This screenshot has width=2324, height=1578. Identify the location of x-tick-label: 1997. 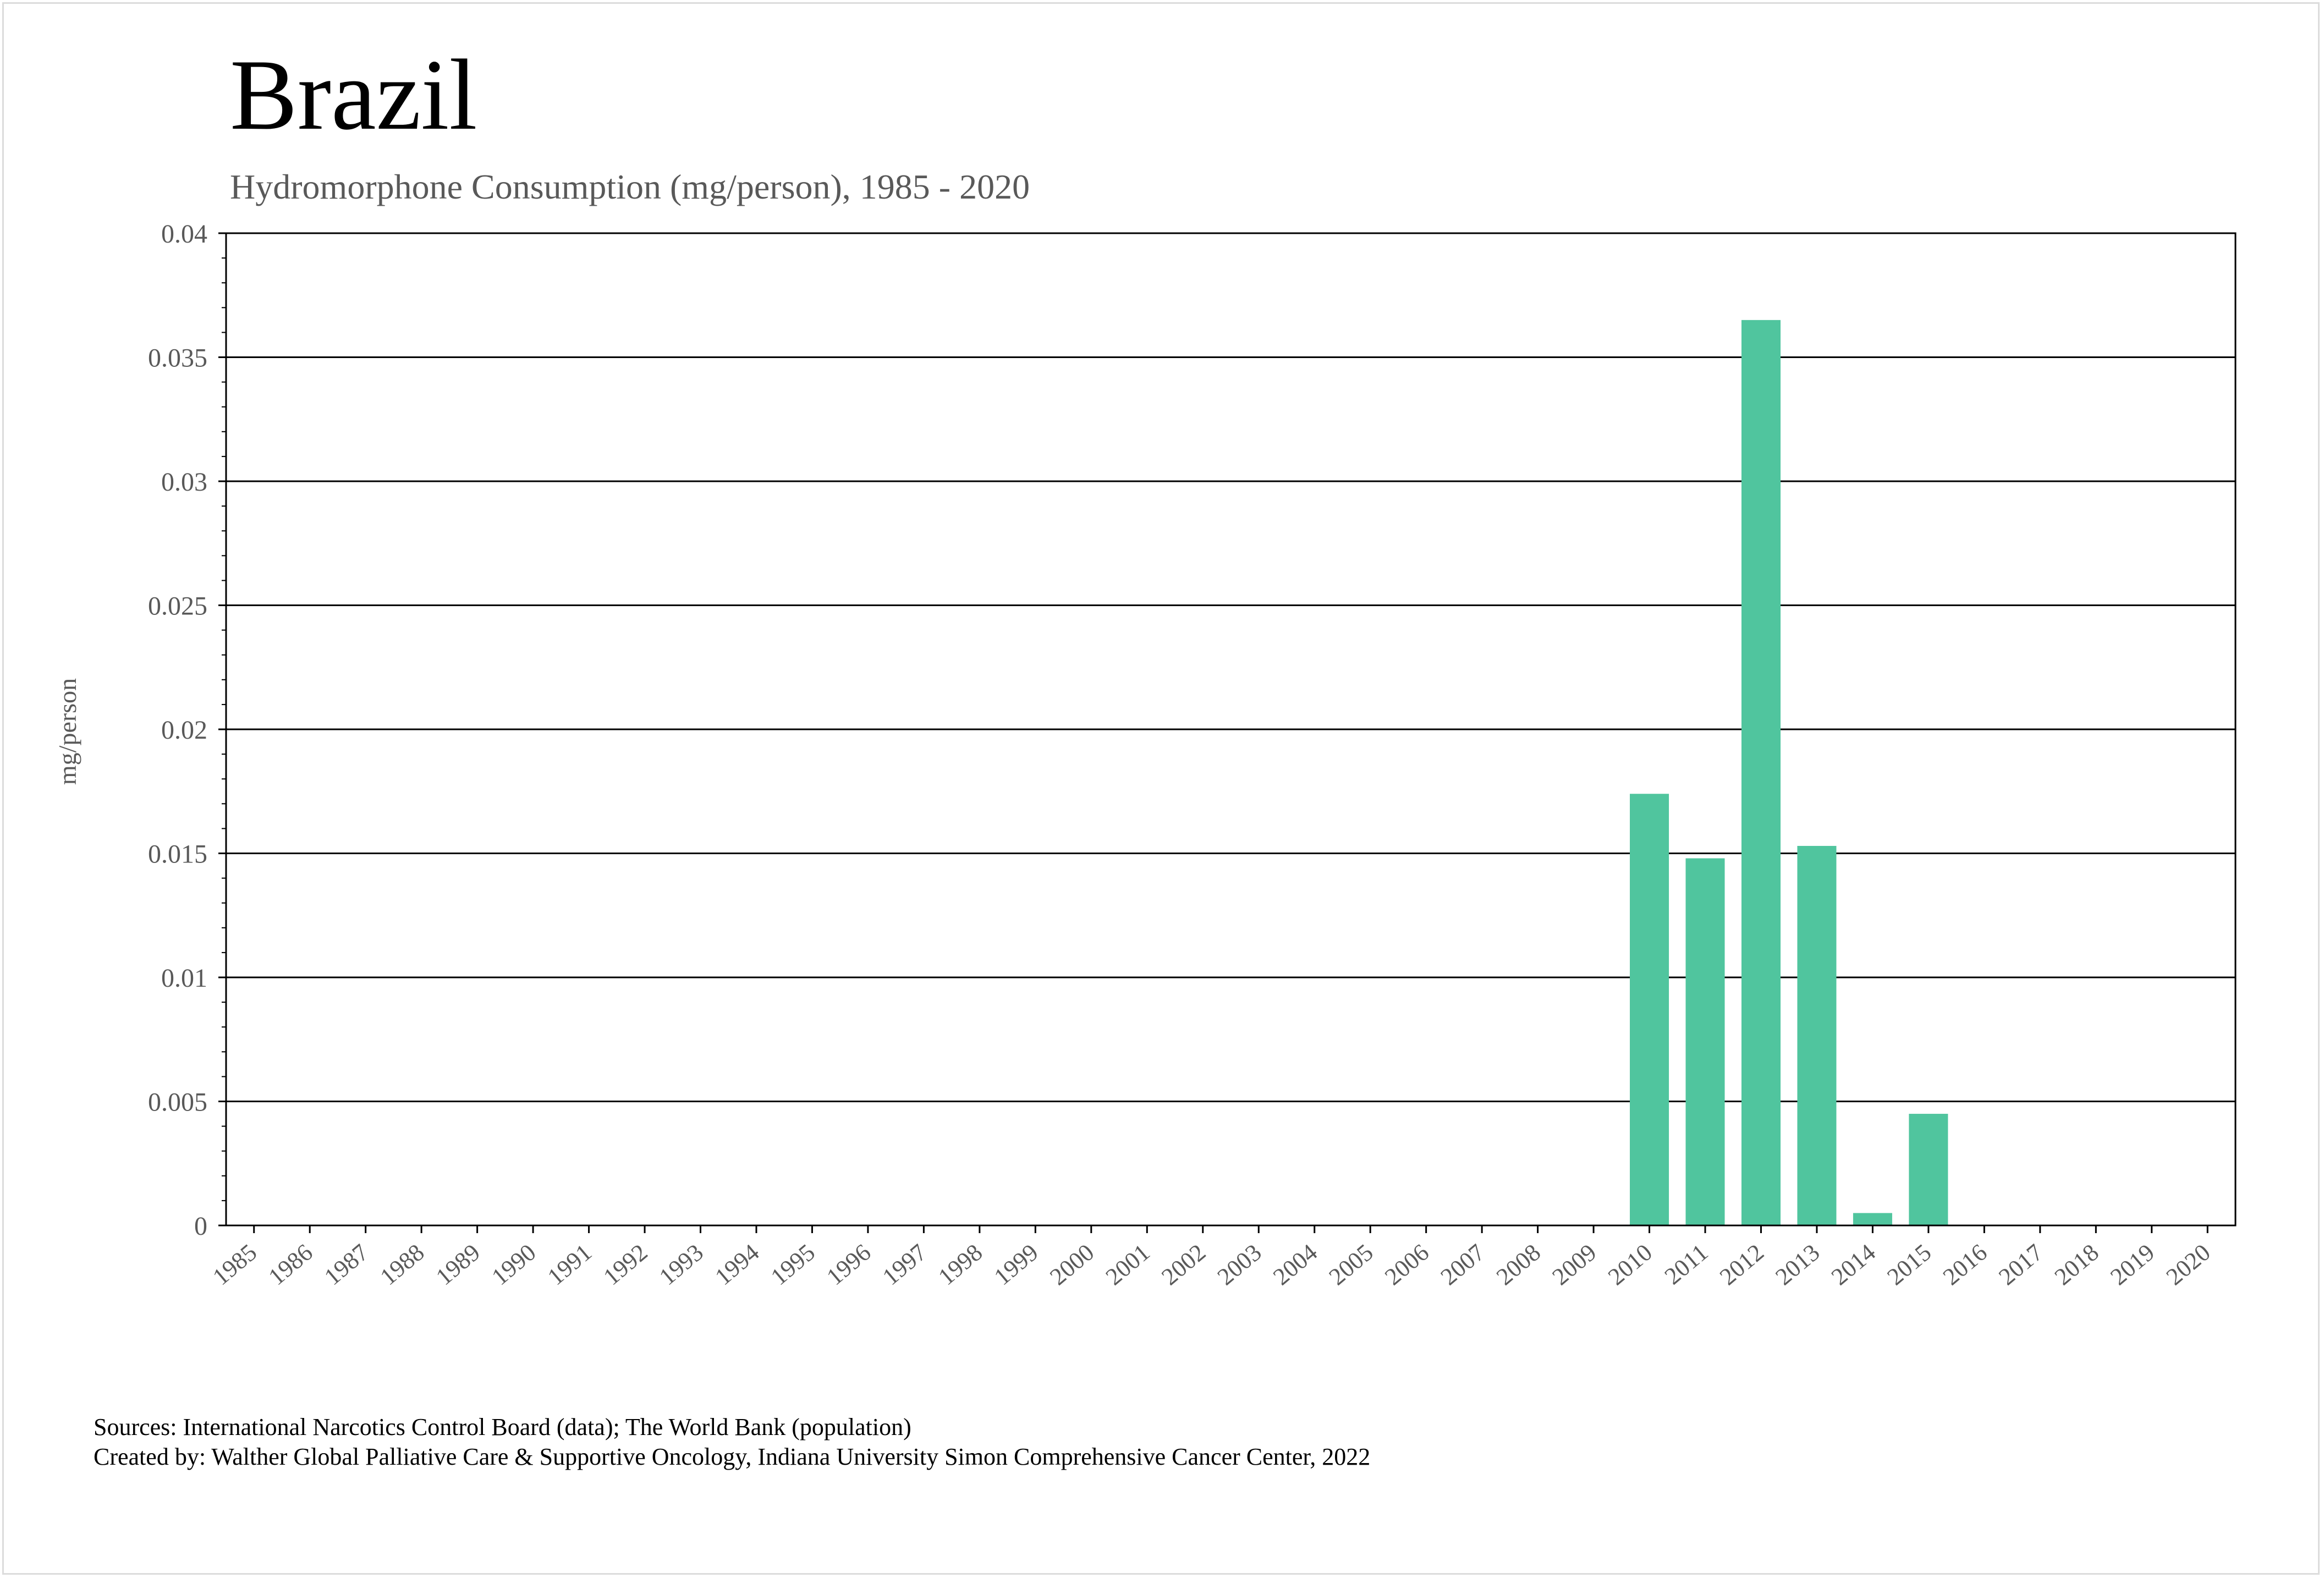
(904, 1264).